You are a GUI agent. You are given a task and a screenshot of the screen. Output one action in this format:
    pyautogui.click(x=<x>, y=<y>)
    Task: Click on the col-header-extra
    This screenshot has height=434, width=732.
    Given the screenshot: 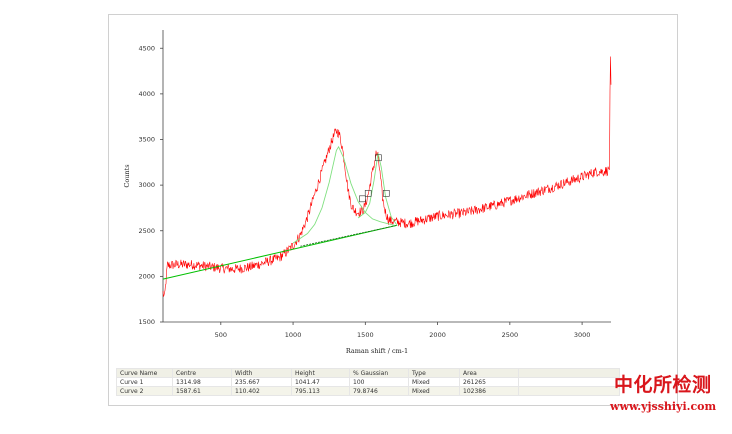 What is the action you would take?
    pyautogui.click(x=569, y=373)
    